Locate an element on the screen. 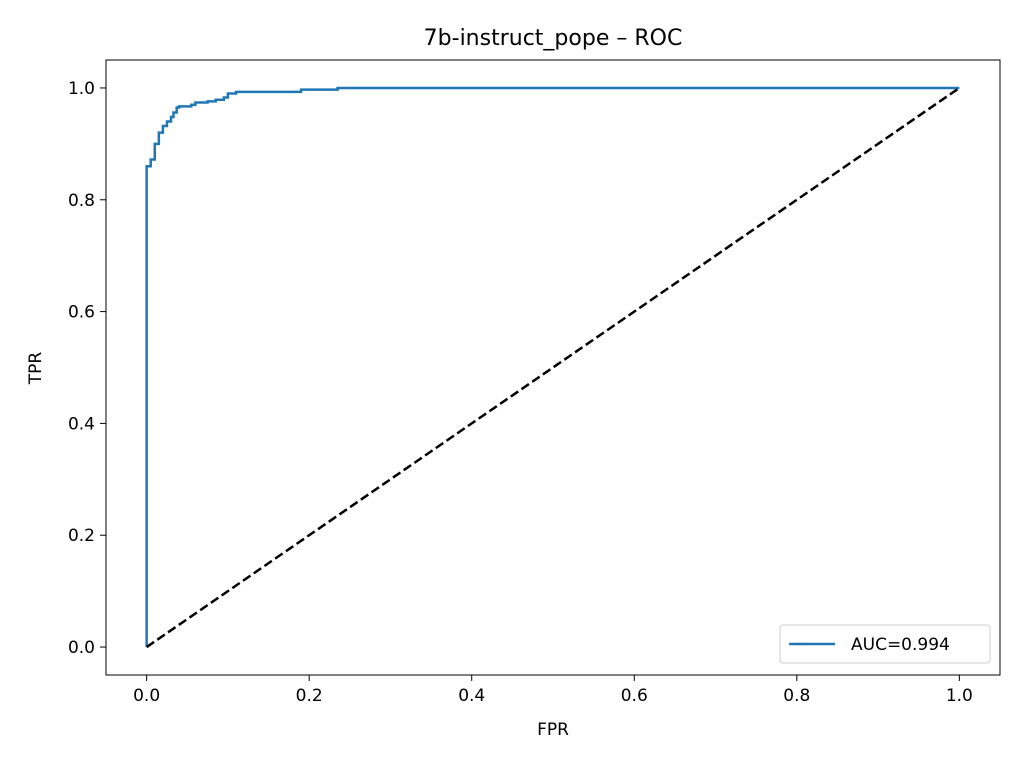 The image size is (1024, 773). x-axis-ticks: 0.0 0.2 0.4 0.6 0.8 1.0 is located at coordinates (553, 690).